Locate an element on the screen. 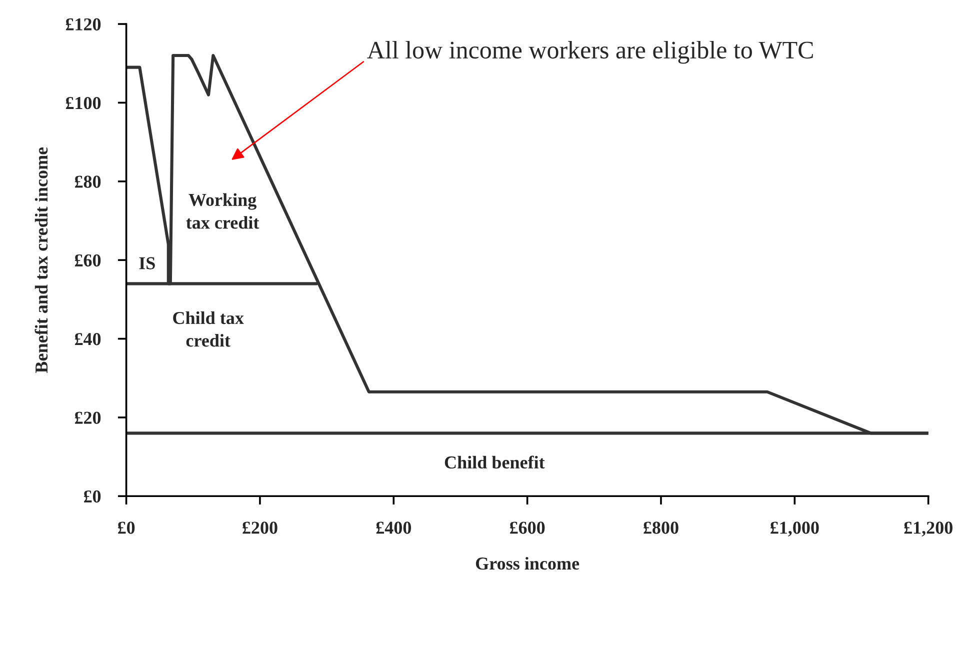  x-tick-label: £600 is located at coordinates (527, 528).